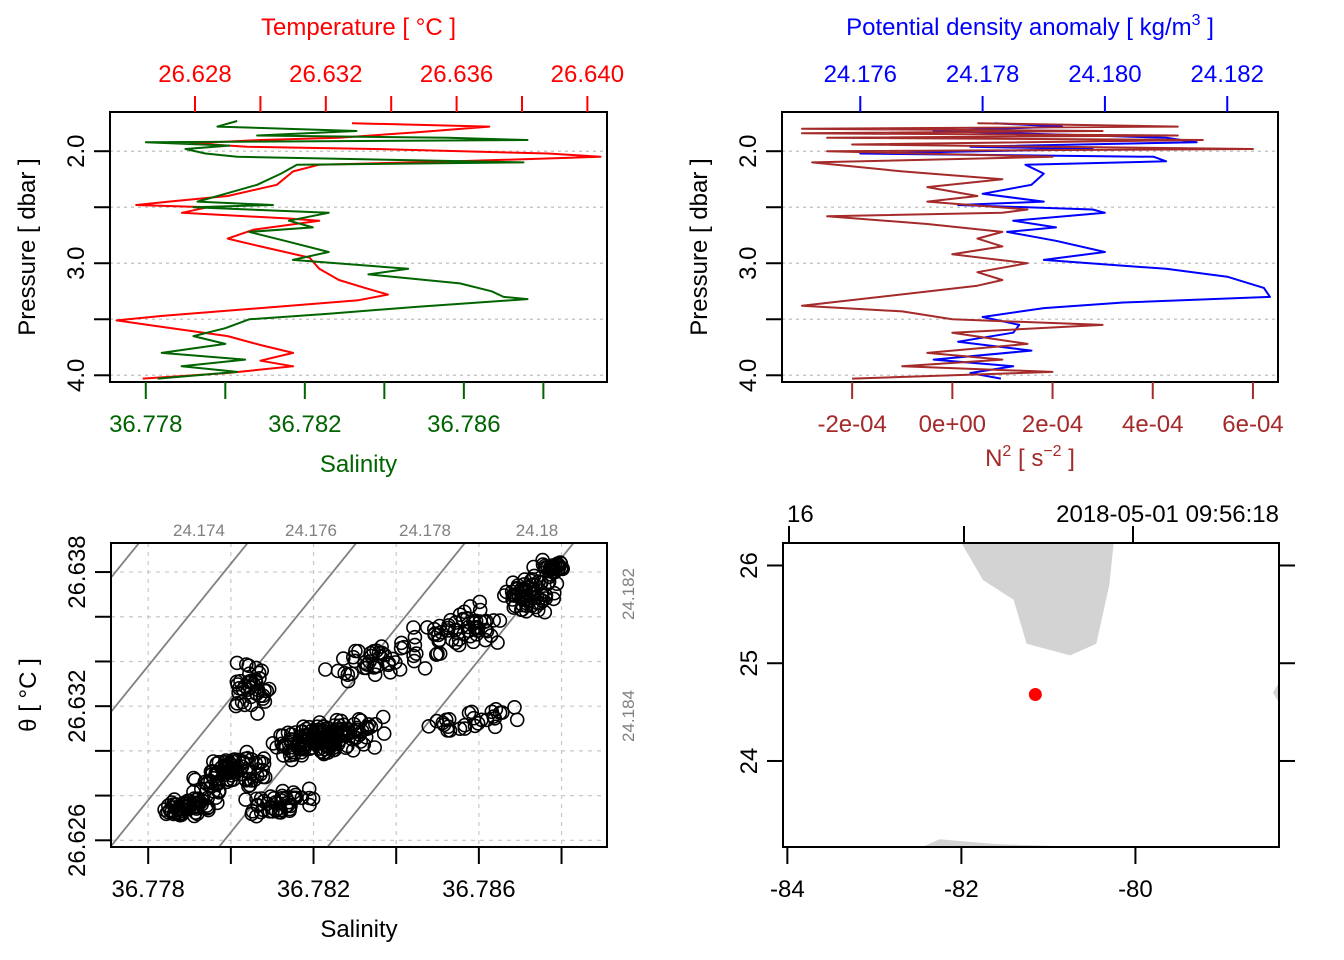  Describe the element at coordinates (1196, 20) in the screenshot. I see `top-axis-title-sup: 3` at that location.